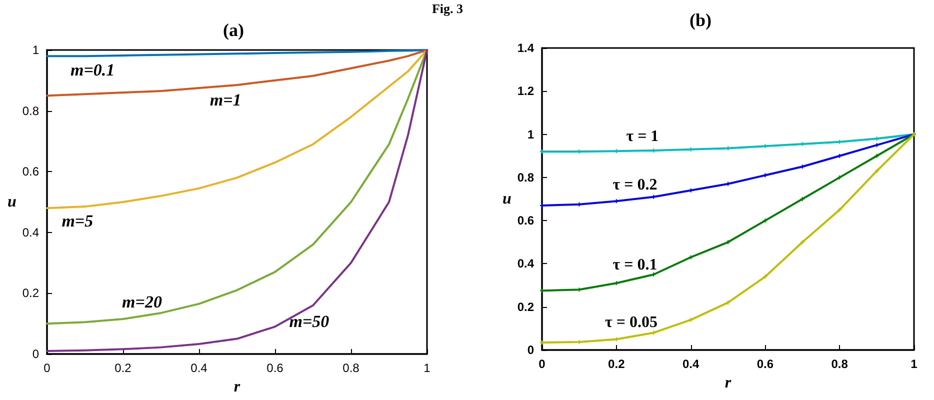 This screenshot has height=400, width=934. I want to click on series-label: τ = 0.1, so click(635, 265).